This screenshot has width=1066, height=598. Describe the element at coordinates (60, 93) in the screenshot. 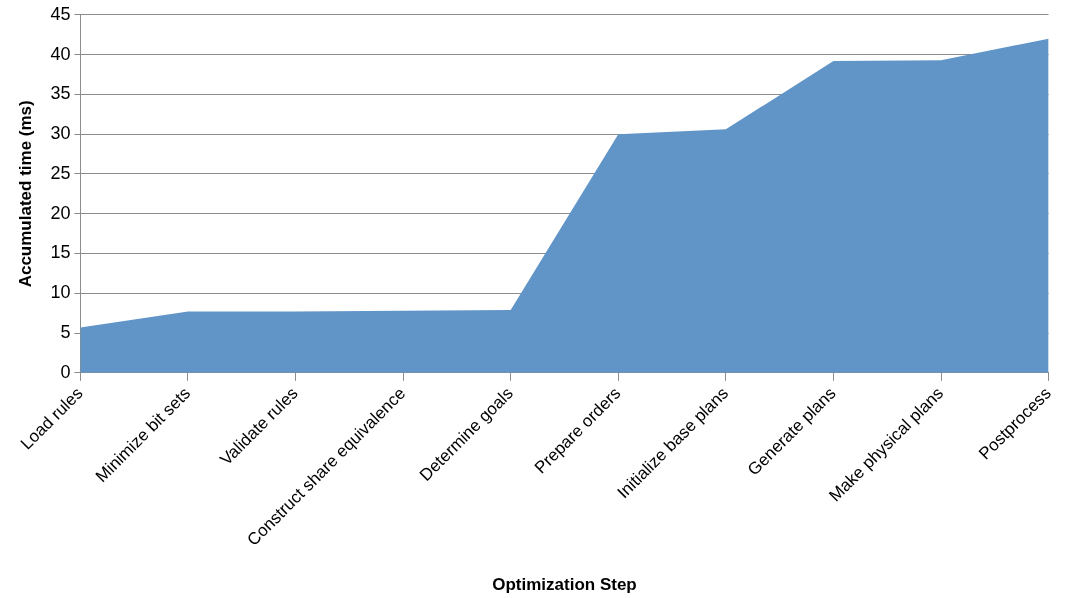

I see `y-tick-label: 35` at that location.